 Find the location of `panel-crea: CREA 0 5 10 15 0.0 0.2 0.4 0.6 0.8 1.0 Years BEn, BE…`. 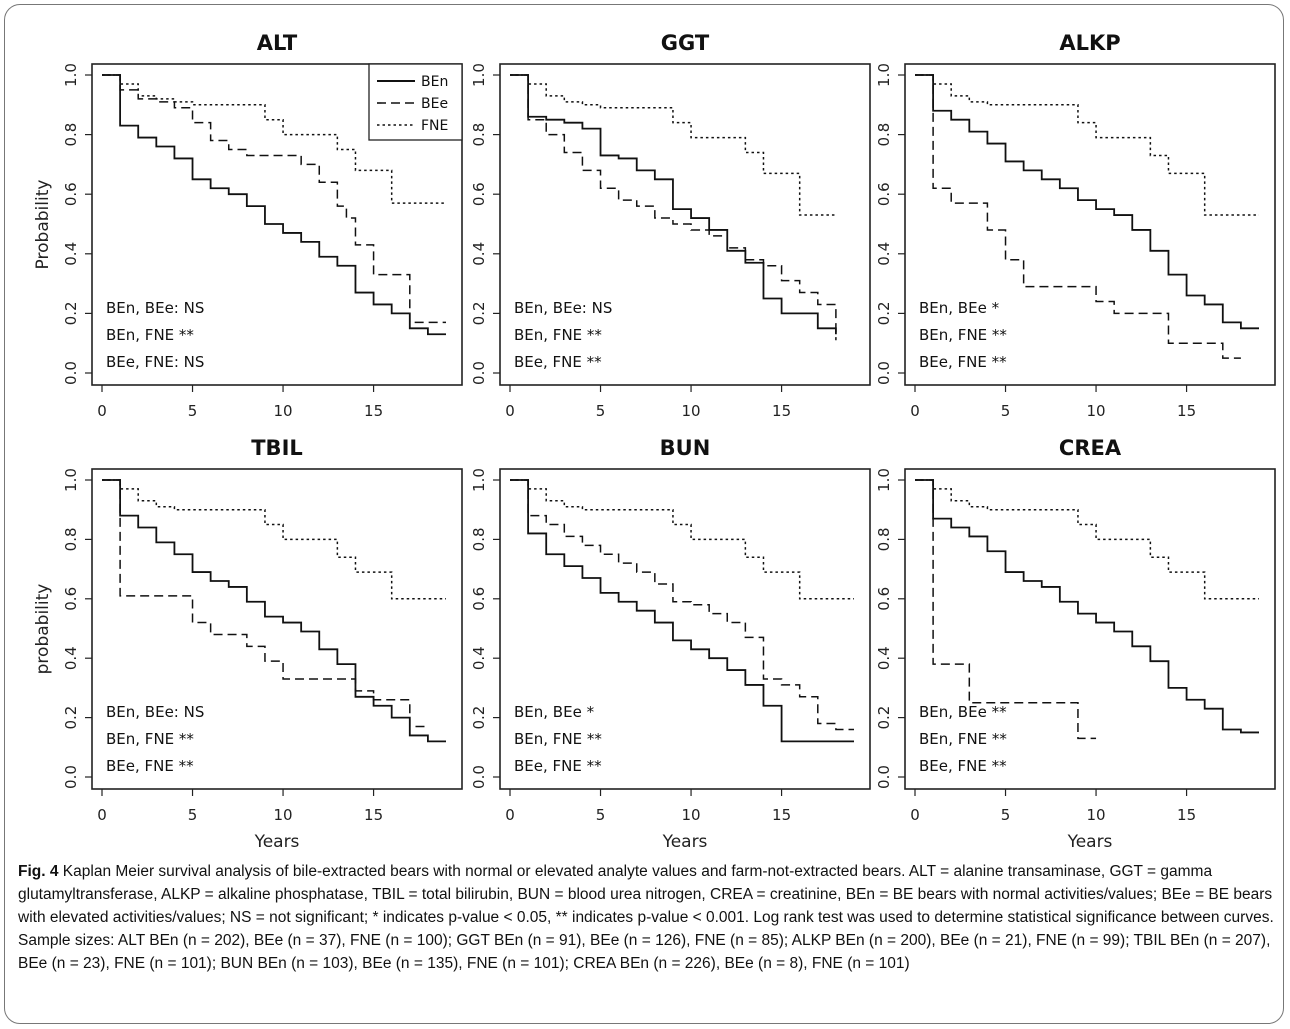

panel-crea: CREA 0 5 10 15 0.0 0.2 0.4 0.6 0.8 1.0 Years BEn, BE… is located at coordinates (1075, 644).